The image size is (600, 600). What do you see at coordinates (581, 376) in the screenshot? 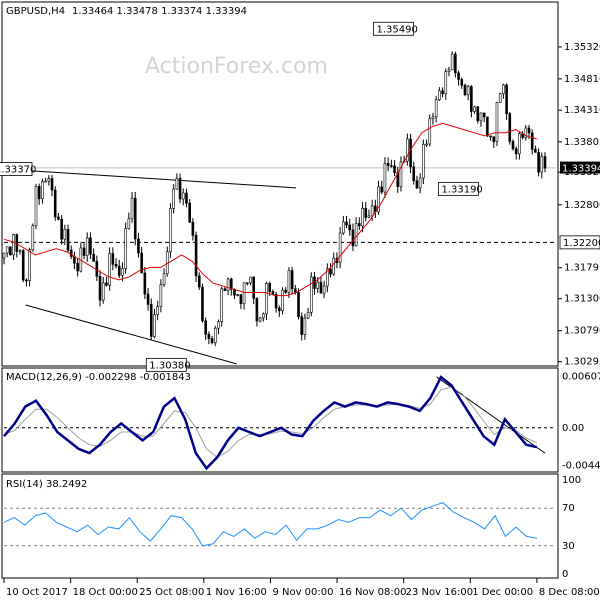
I see `macd-tick-label: 0.006073` at bounding box center [581, 376].